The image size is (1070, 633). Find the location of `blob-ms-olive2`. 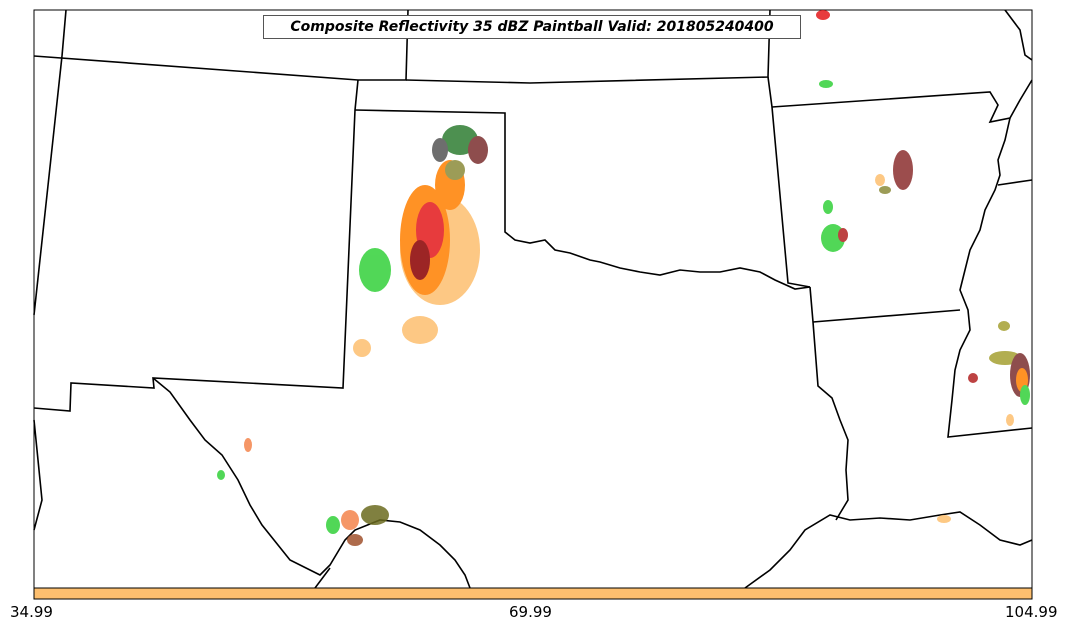

blob-ms-olive2 is located at coordinates (1004, 326).